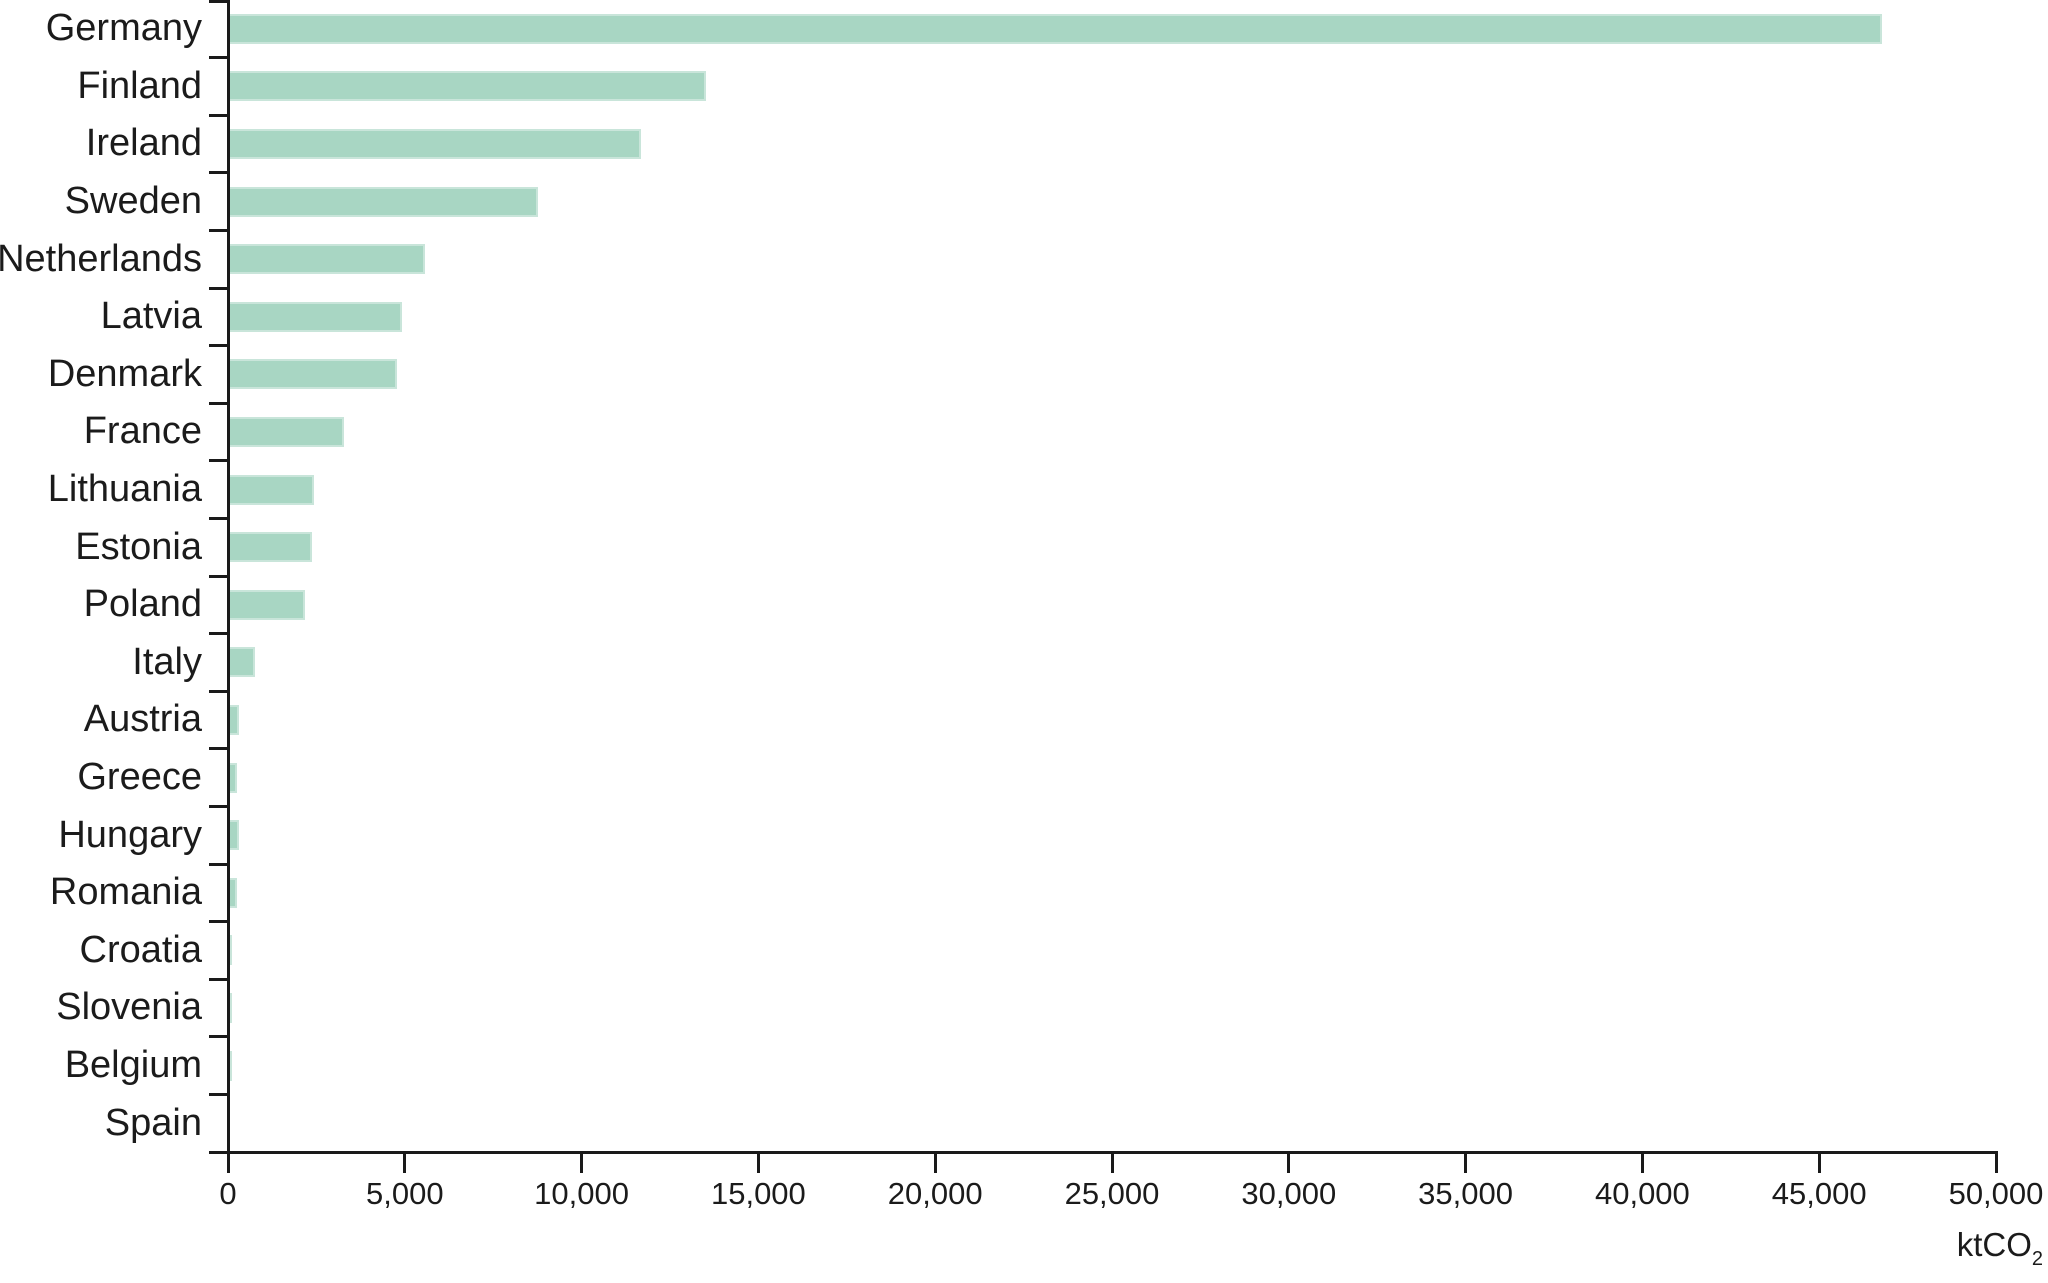 The height and width of the screenshot is (1283, 2048). I want to click on category-label-hungary: Hungary, so click(130, 834).